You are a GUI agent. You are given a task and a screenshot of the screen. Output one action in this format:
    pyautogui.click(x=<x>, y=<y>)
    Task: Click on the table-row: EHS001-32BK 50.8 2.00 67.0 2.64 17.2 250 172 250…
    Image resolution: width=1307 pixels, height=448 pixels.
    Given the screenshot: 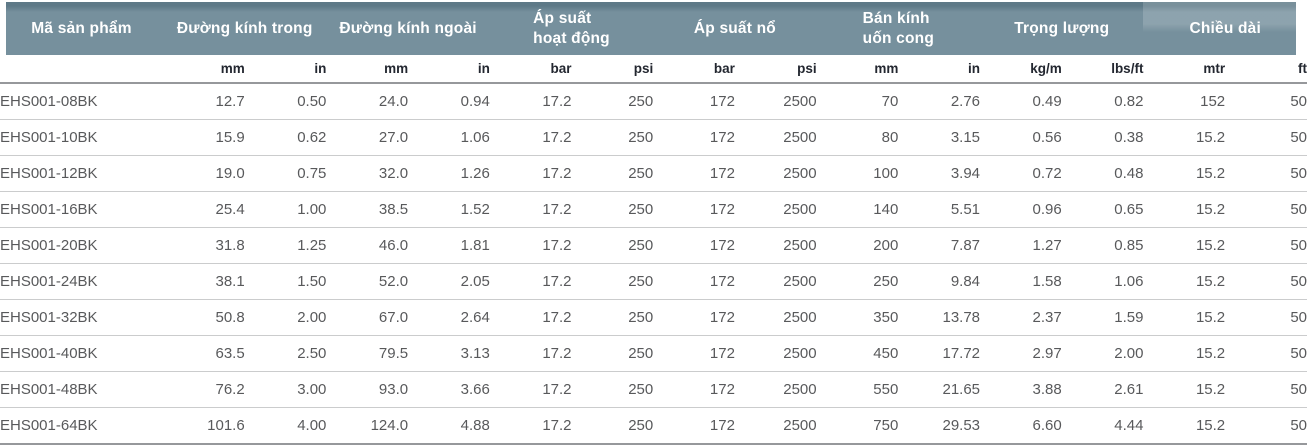 What is the action you would take?
    pyautogui.click(x=653, y=317)
    